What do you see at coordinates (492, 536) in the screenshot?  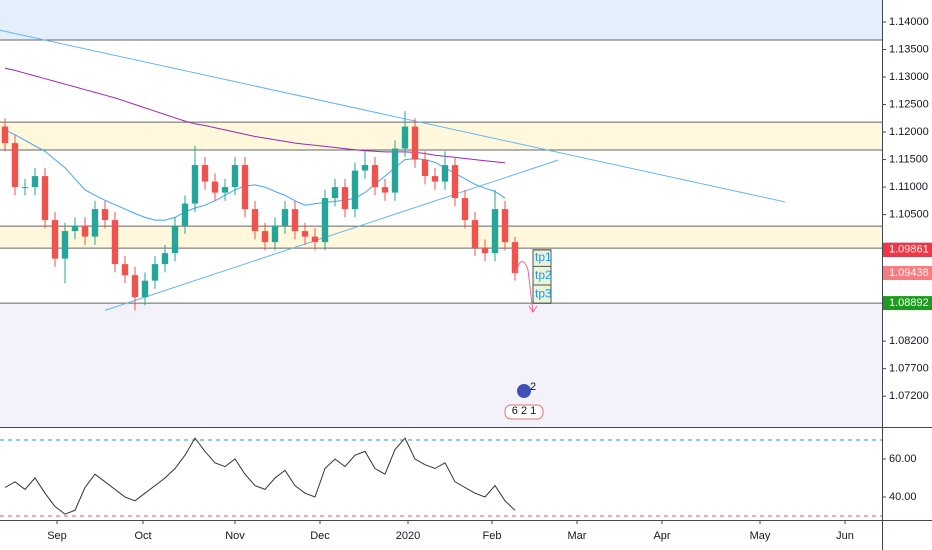 I see `x-tick-label: Feb` at bounding box center [492, 536].